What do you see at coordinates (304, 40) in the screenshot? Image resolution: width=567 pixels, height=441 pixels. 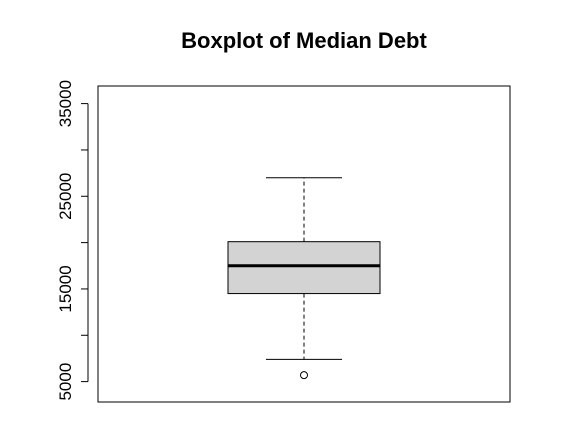 I see `chart-title: Boxplot of Median Debt` at bounding box center [304, 40].